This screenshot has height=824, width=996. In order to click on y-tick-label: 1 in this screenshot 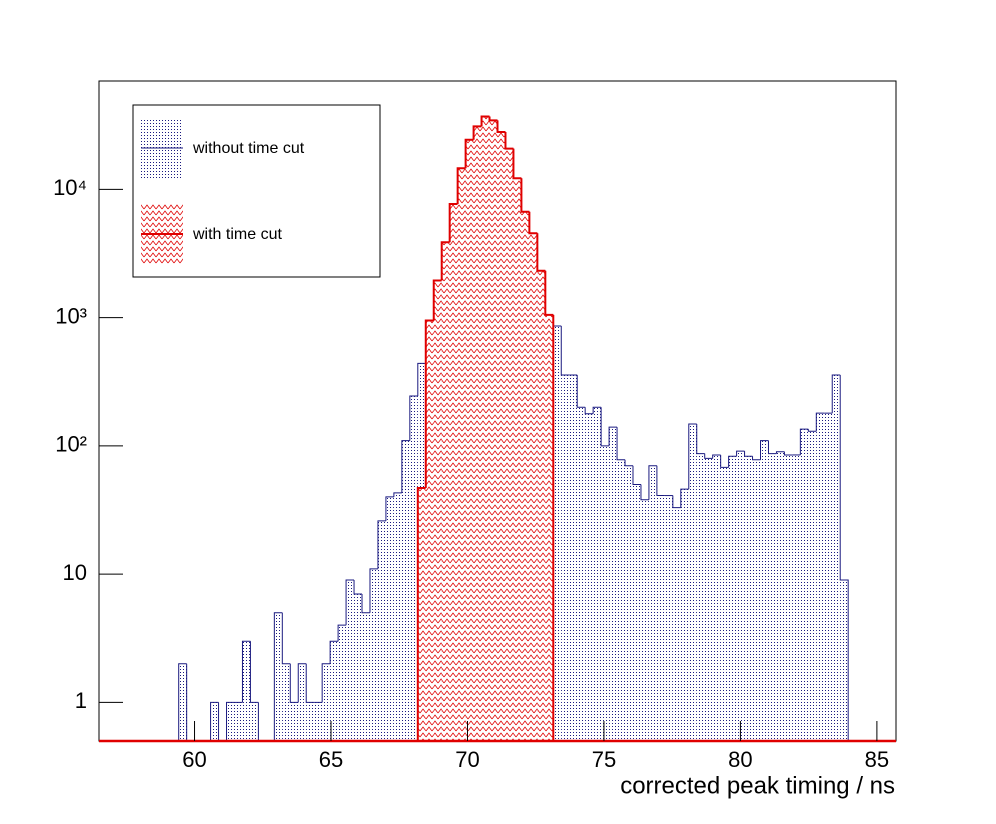, I will do `click(81, 700)`.